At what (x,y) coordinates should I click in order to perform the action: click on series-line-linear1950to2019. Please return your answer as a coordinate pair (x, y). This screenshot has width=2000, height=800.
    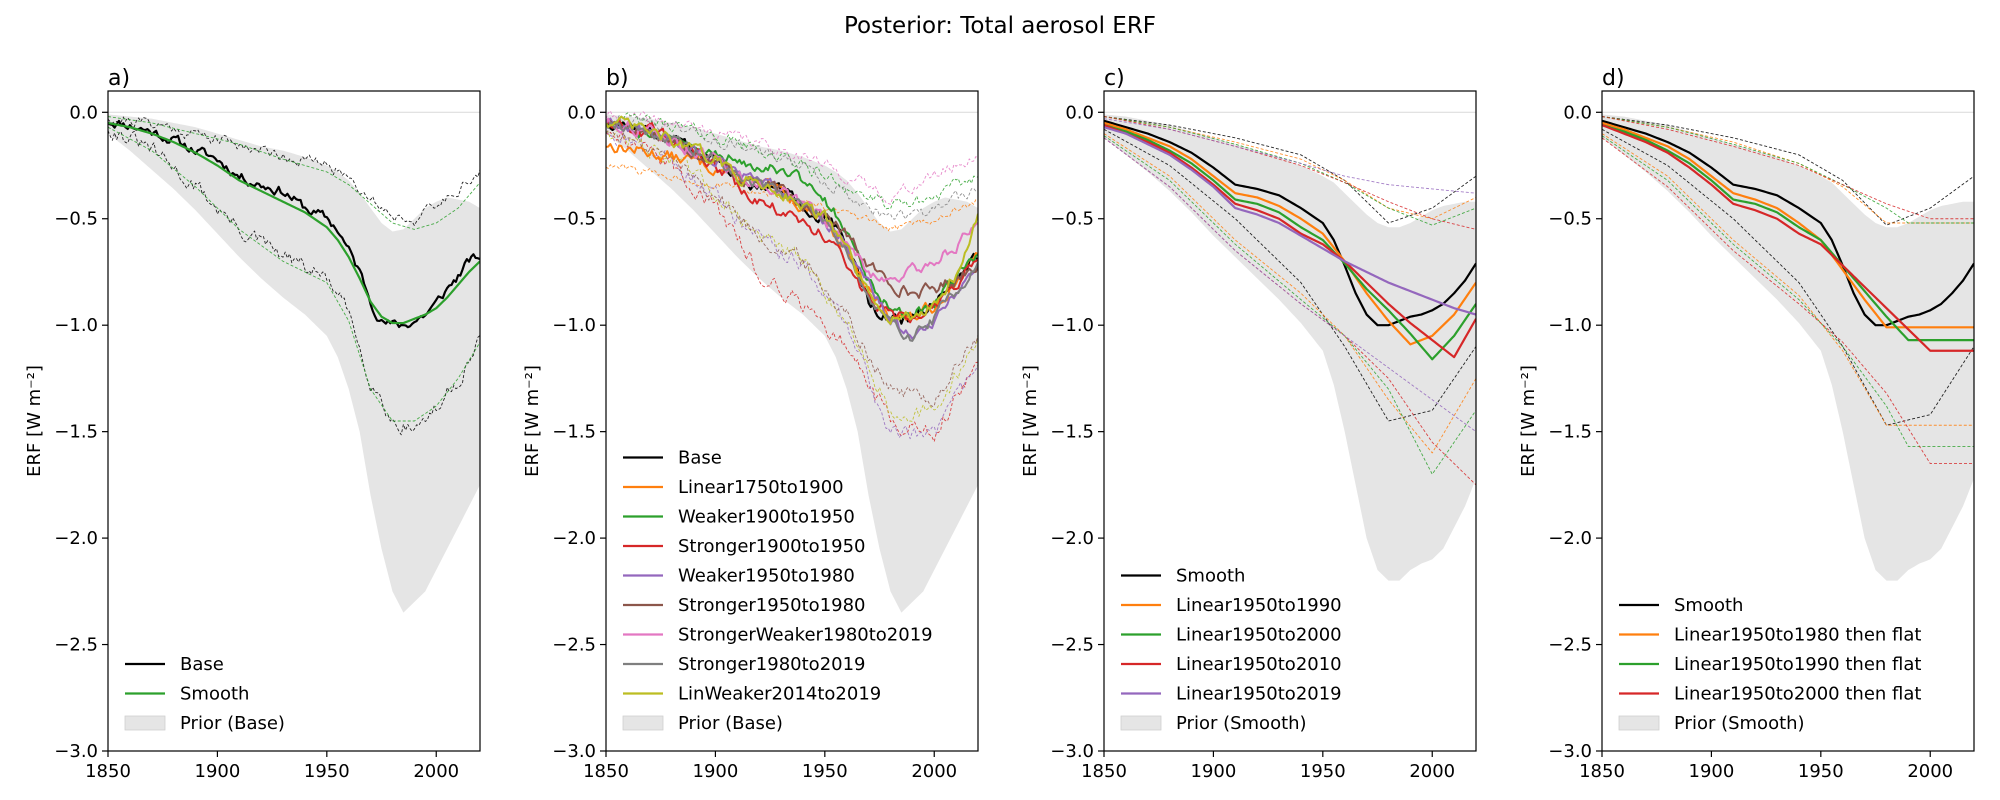
    Looking at the image, I should click on (1290, 221).